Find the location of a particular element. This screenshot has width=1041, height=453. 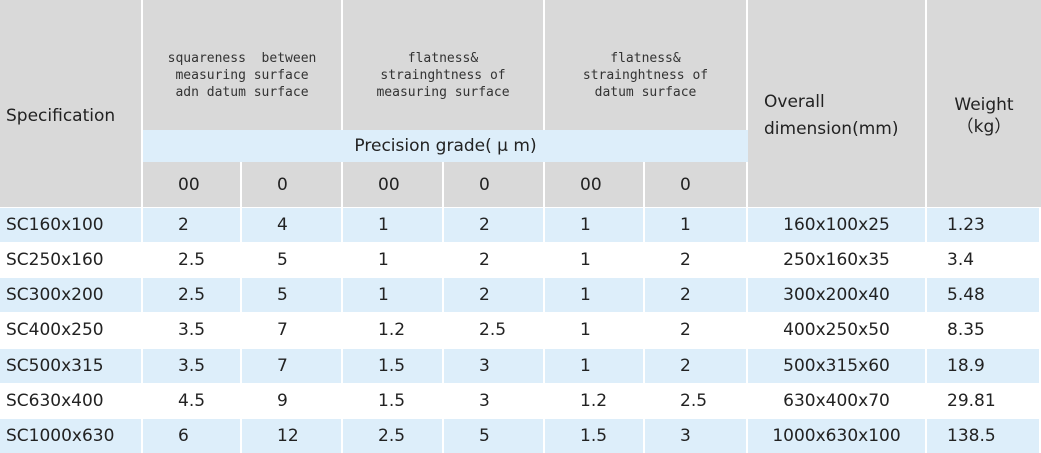

table-cell: 1.23 is located at coordinates (984, 225).